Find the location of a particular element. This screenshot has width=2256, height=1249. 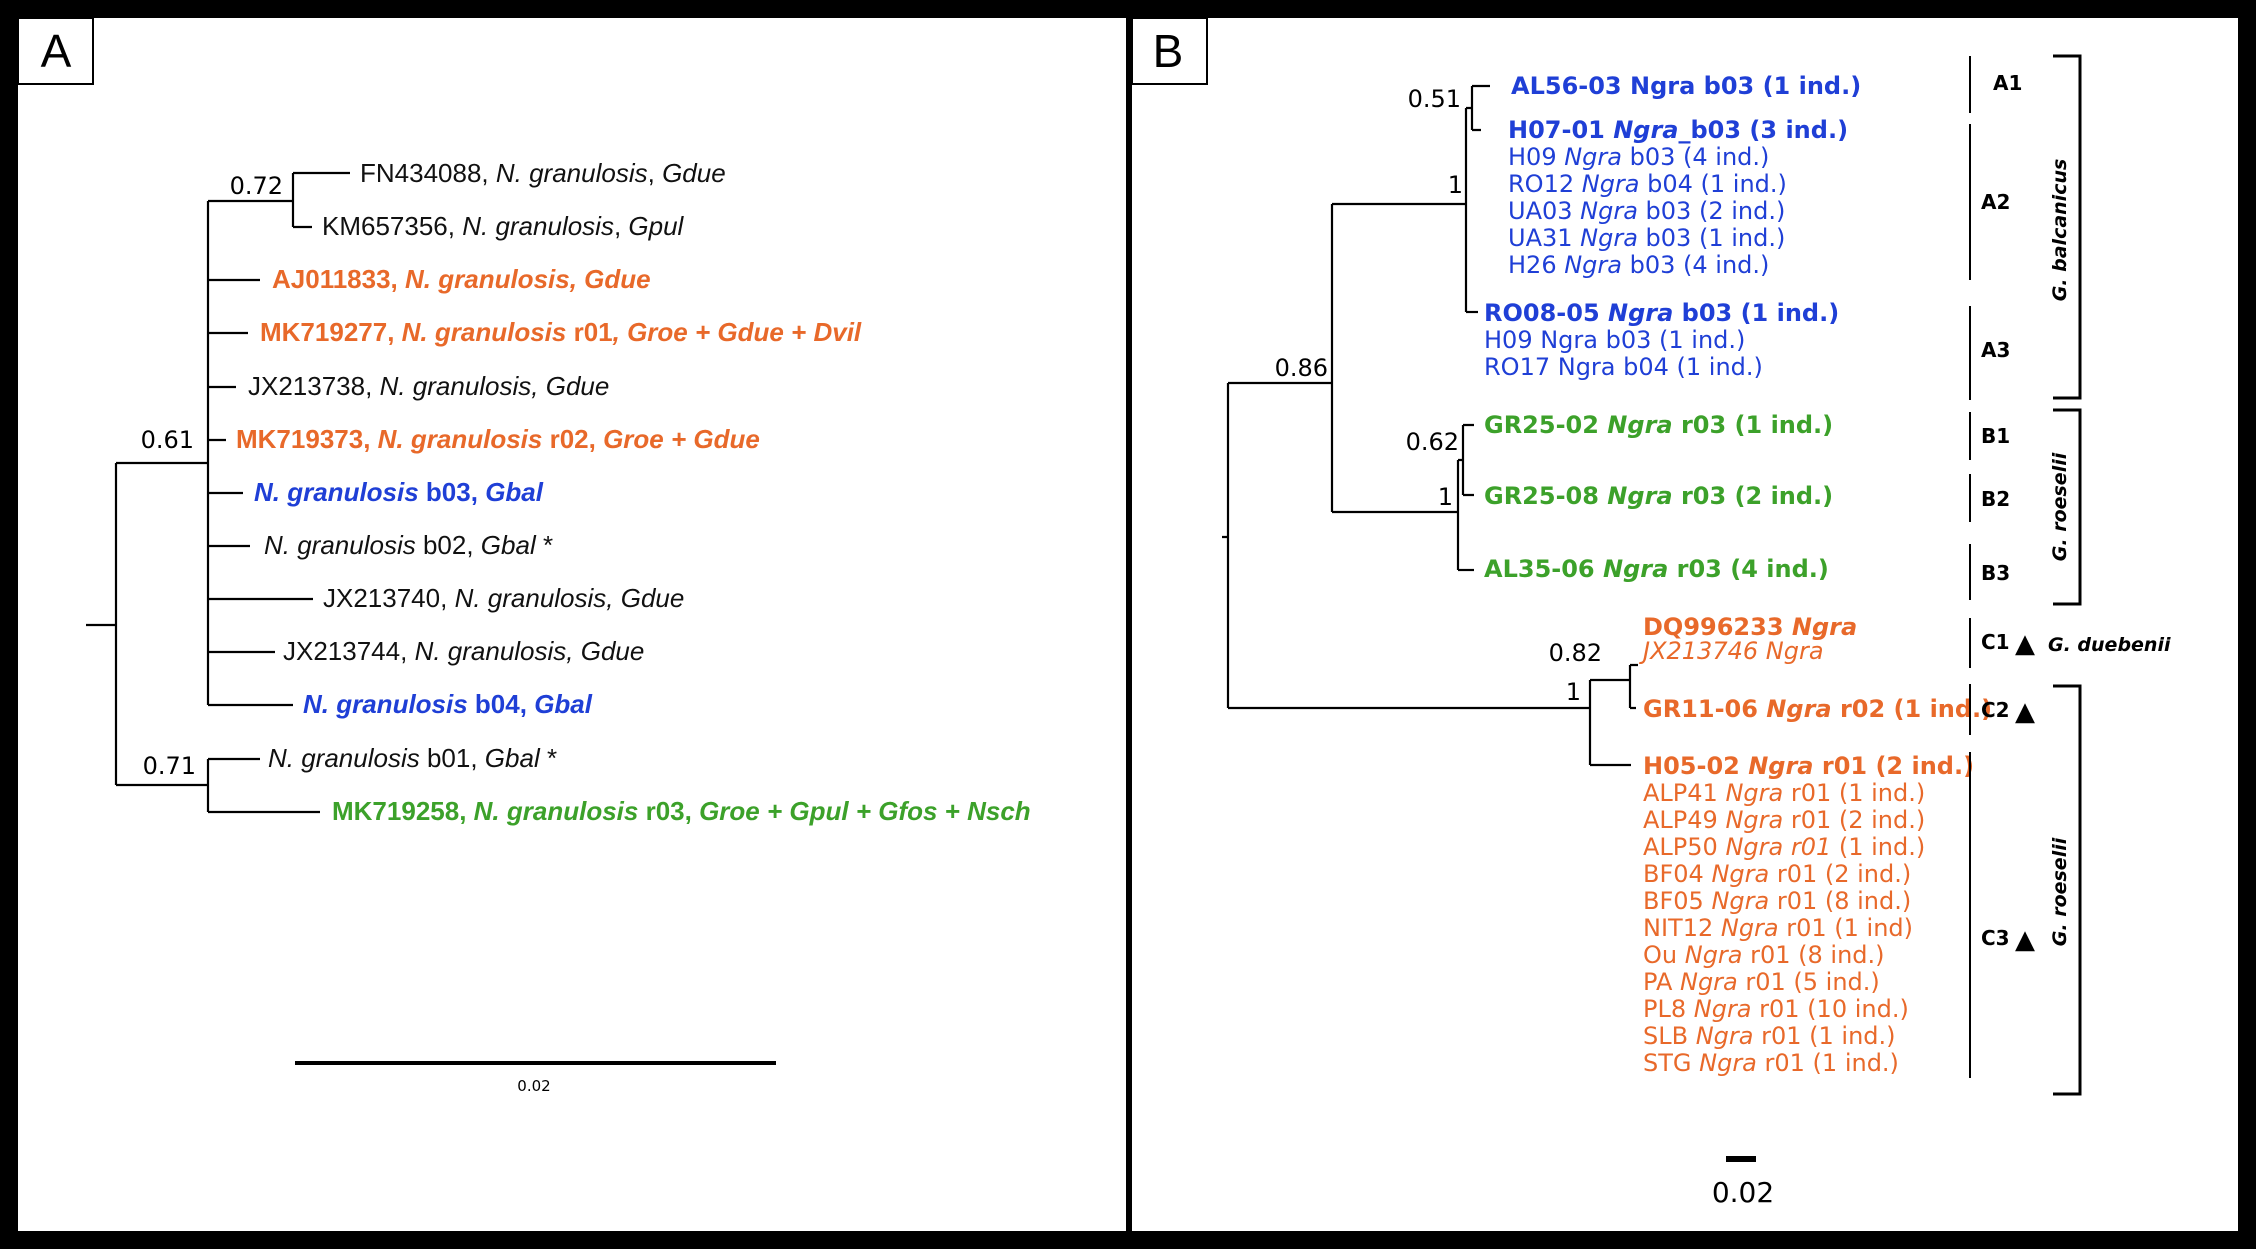

panel-b-leaf-15: JX213746 Ngra is located at coordinates (1731, 651).